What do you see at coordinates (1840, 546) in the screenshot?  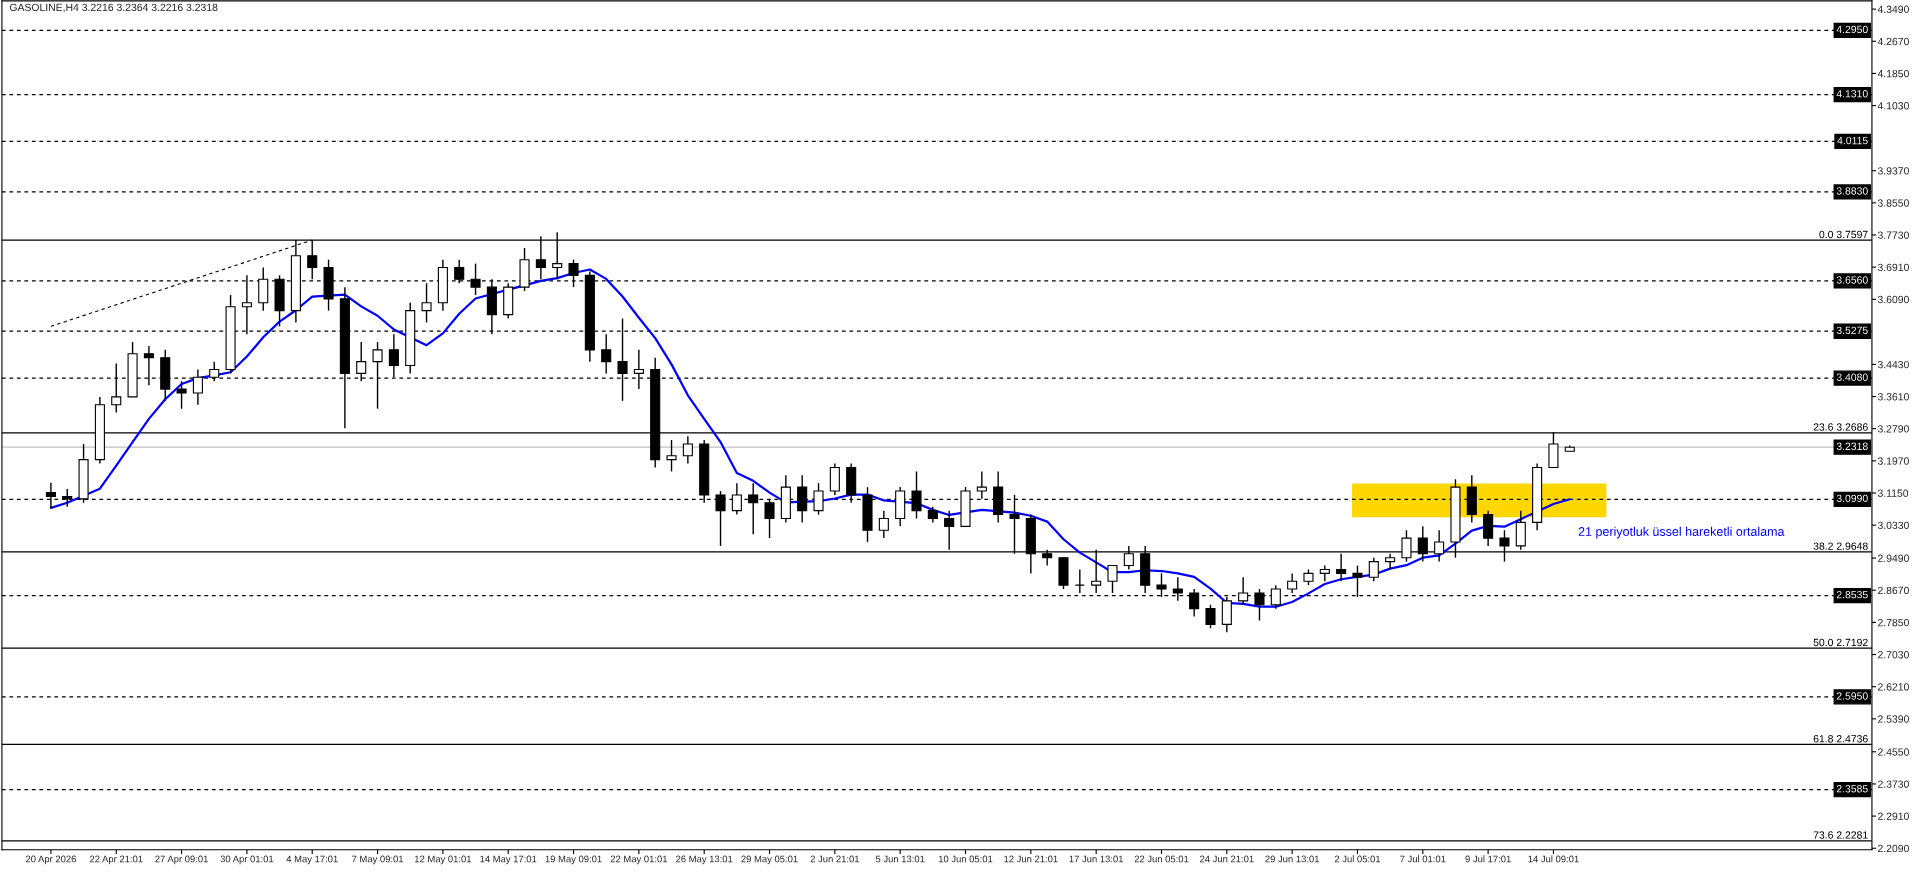 I see `ref-line-label: 38.2 2.9648` at bounding box center [1840, 546].